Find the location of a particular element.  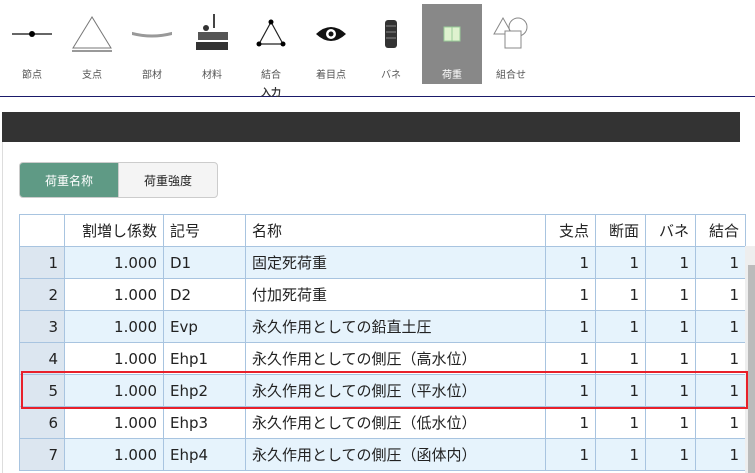

spring-icon is located at coordinates (391, 34).